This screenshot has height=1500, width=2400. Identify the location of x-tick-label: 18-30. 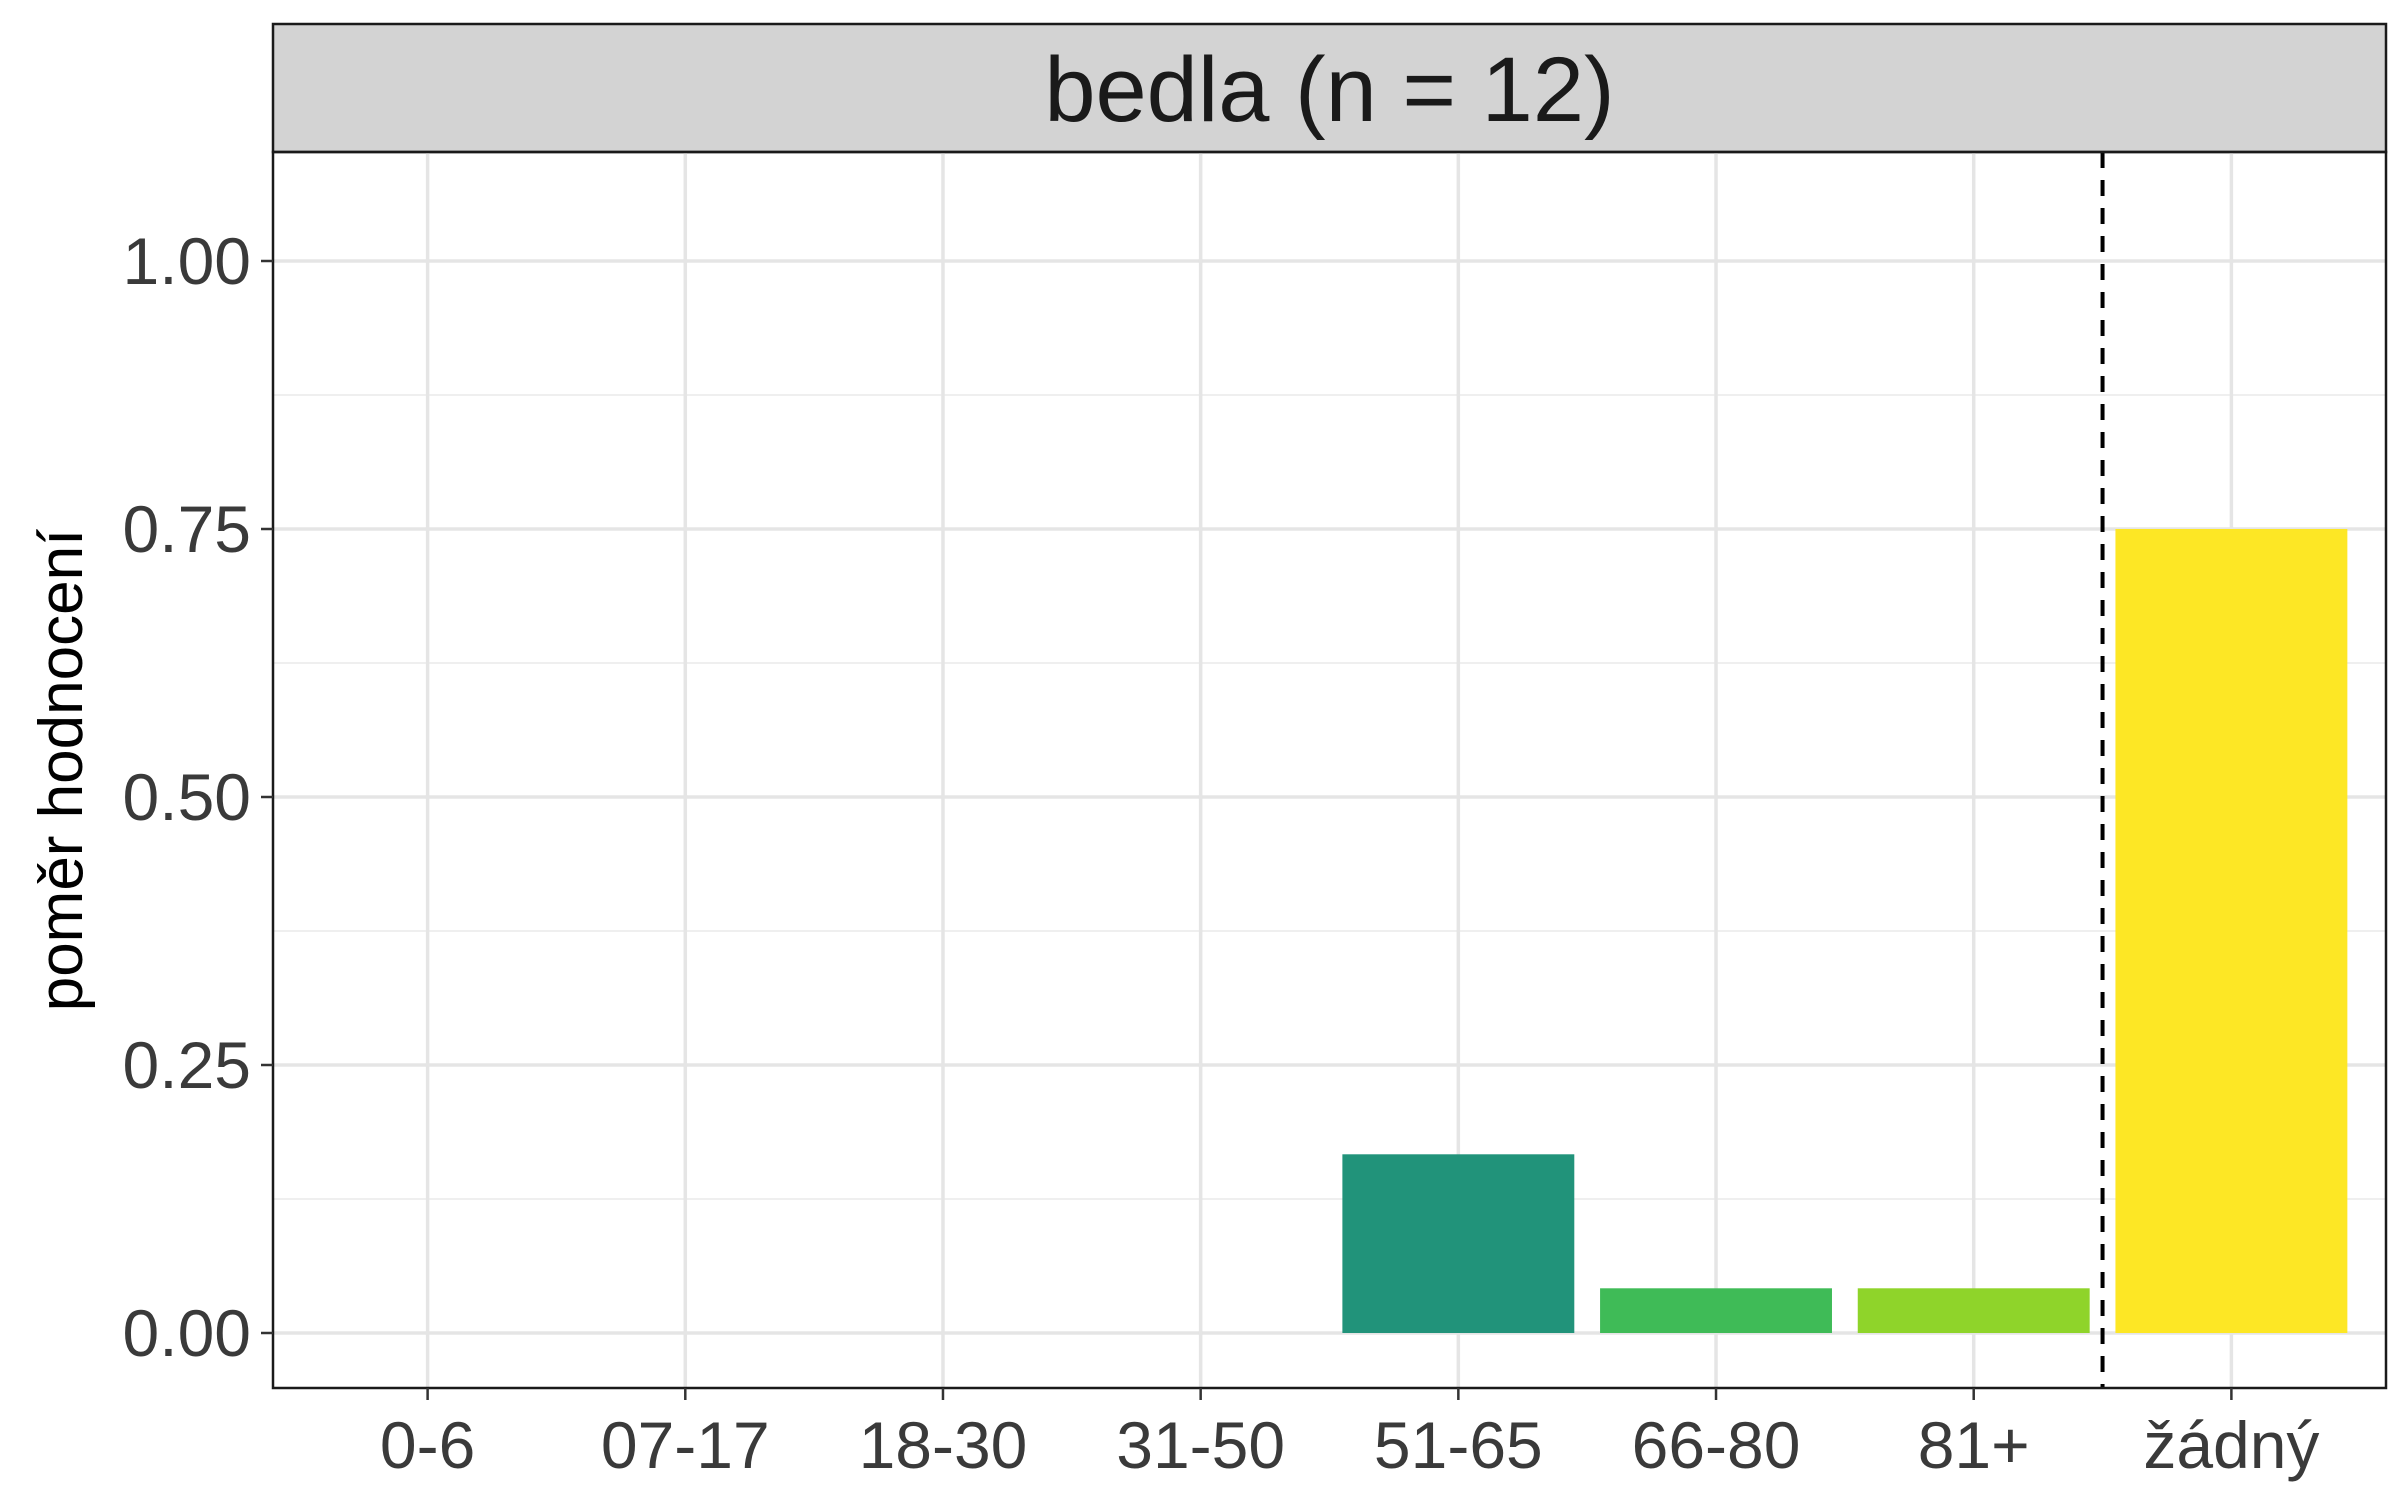
(943, 1445).